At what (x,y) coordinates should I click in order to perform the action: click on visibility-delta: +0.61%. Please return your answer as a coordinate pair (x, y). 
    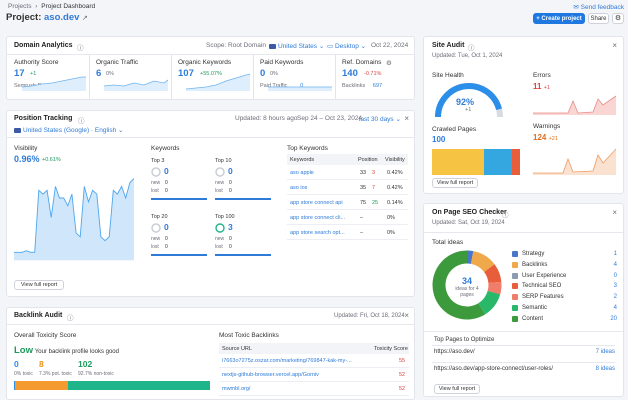
    Looking at the image, I should click on (51, 160).